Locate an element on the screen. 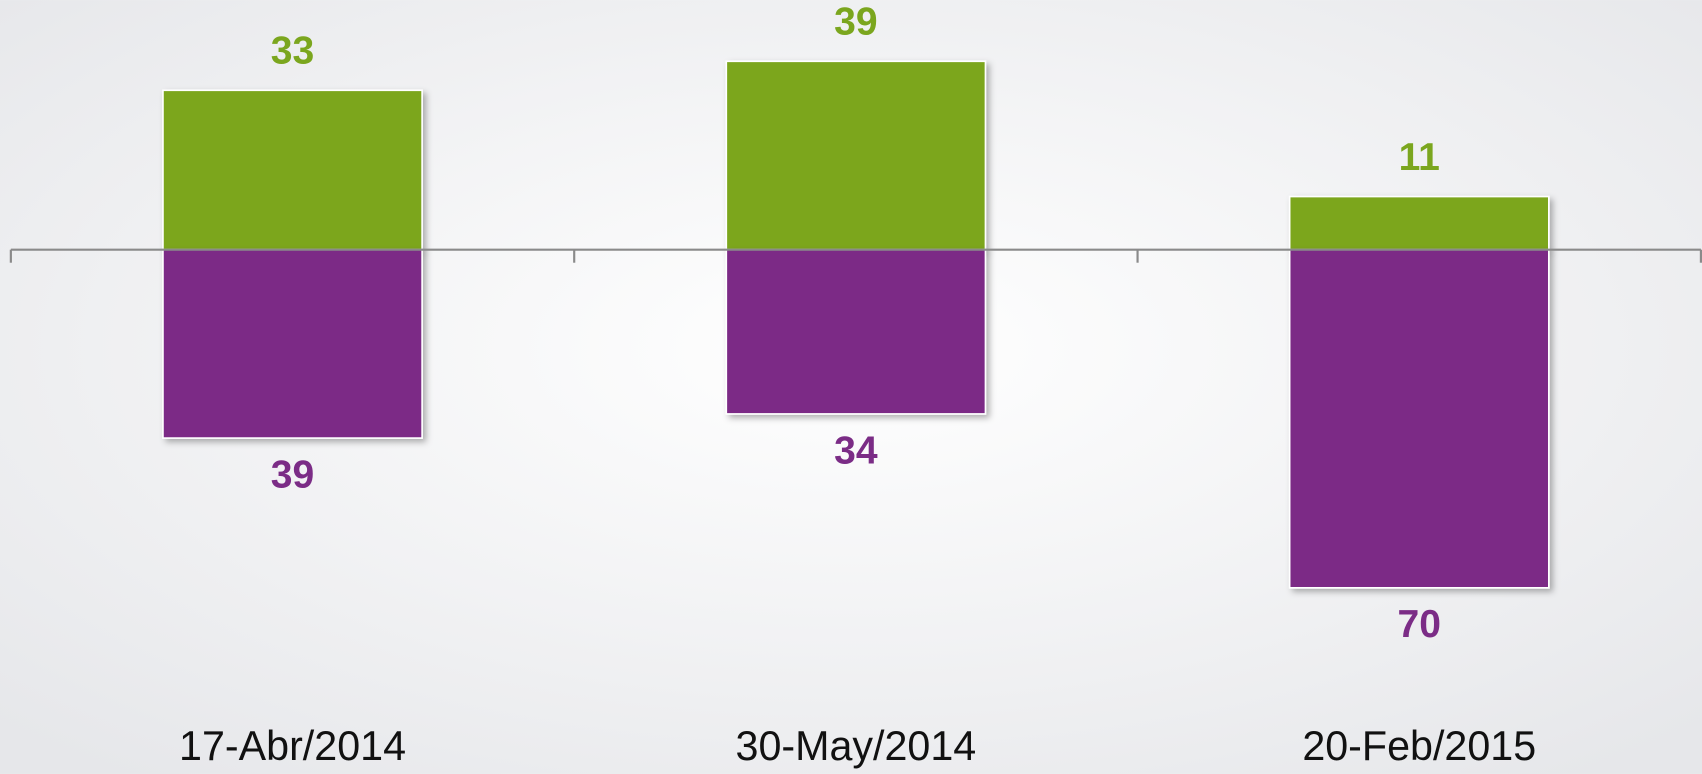 This screenshot has height=774, width=1702. data-label: 11 is located at coordinates (1419, 157).